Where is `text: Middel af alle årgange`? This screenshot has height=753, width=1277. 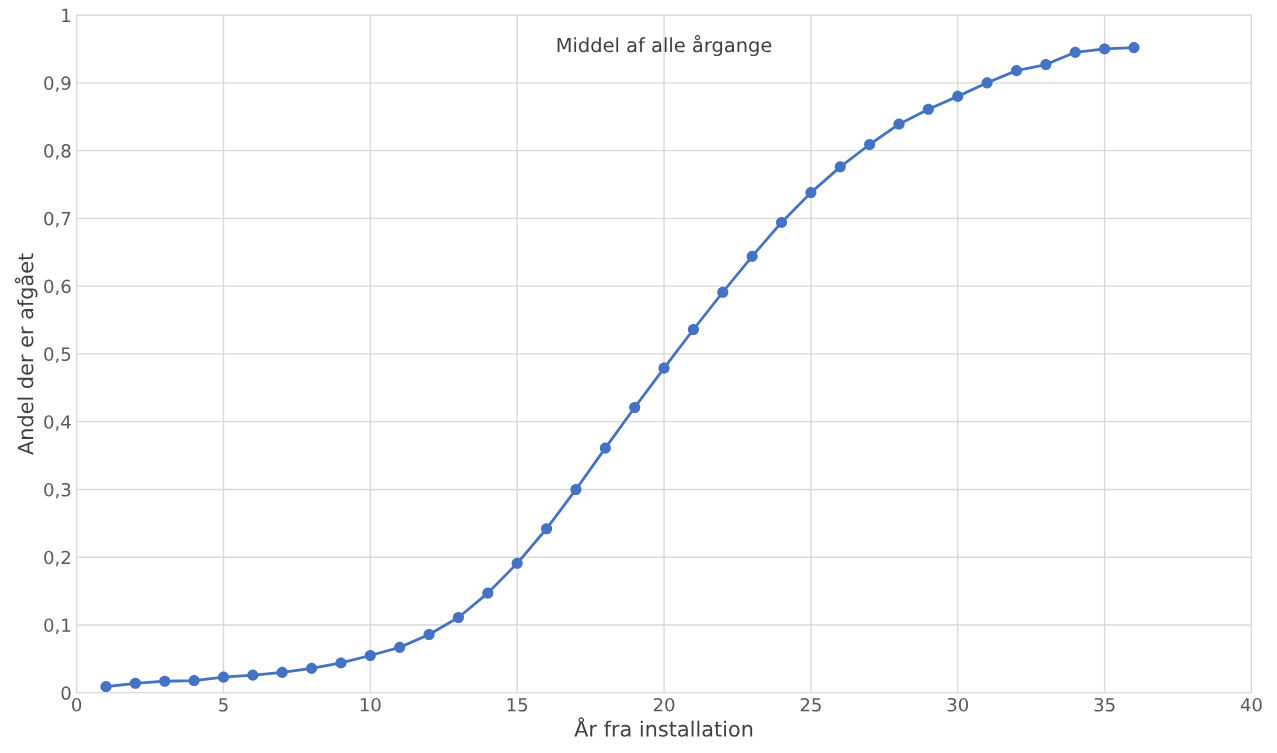
text: Middel af alle årgange is located at coordinates (664, 46).